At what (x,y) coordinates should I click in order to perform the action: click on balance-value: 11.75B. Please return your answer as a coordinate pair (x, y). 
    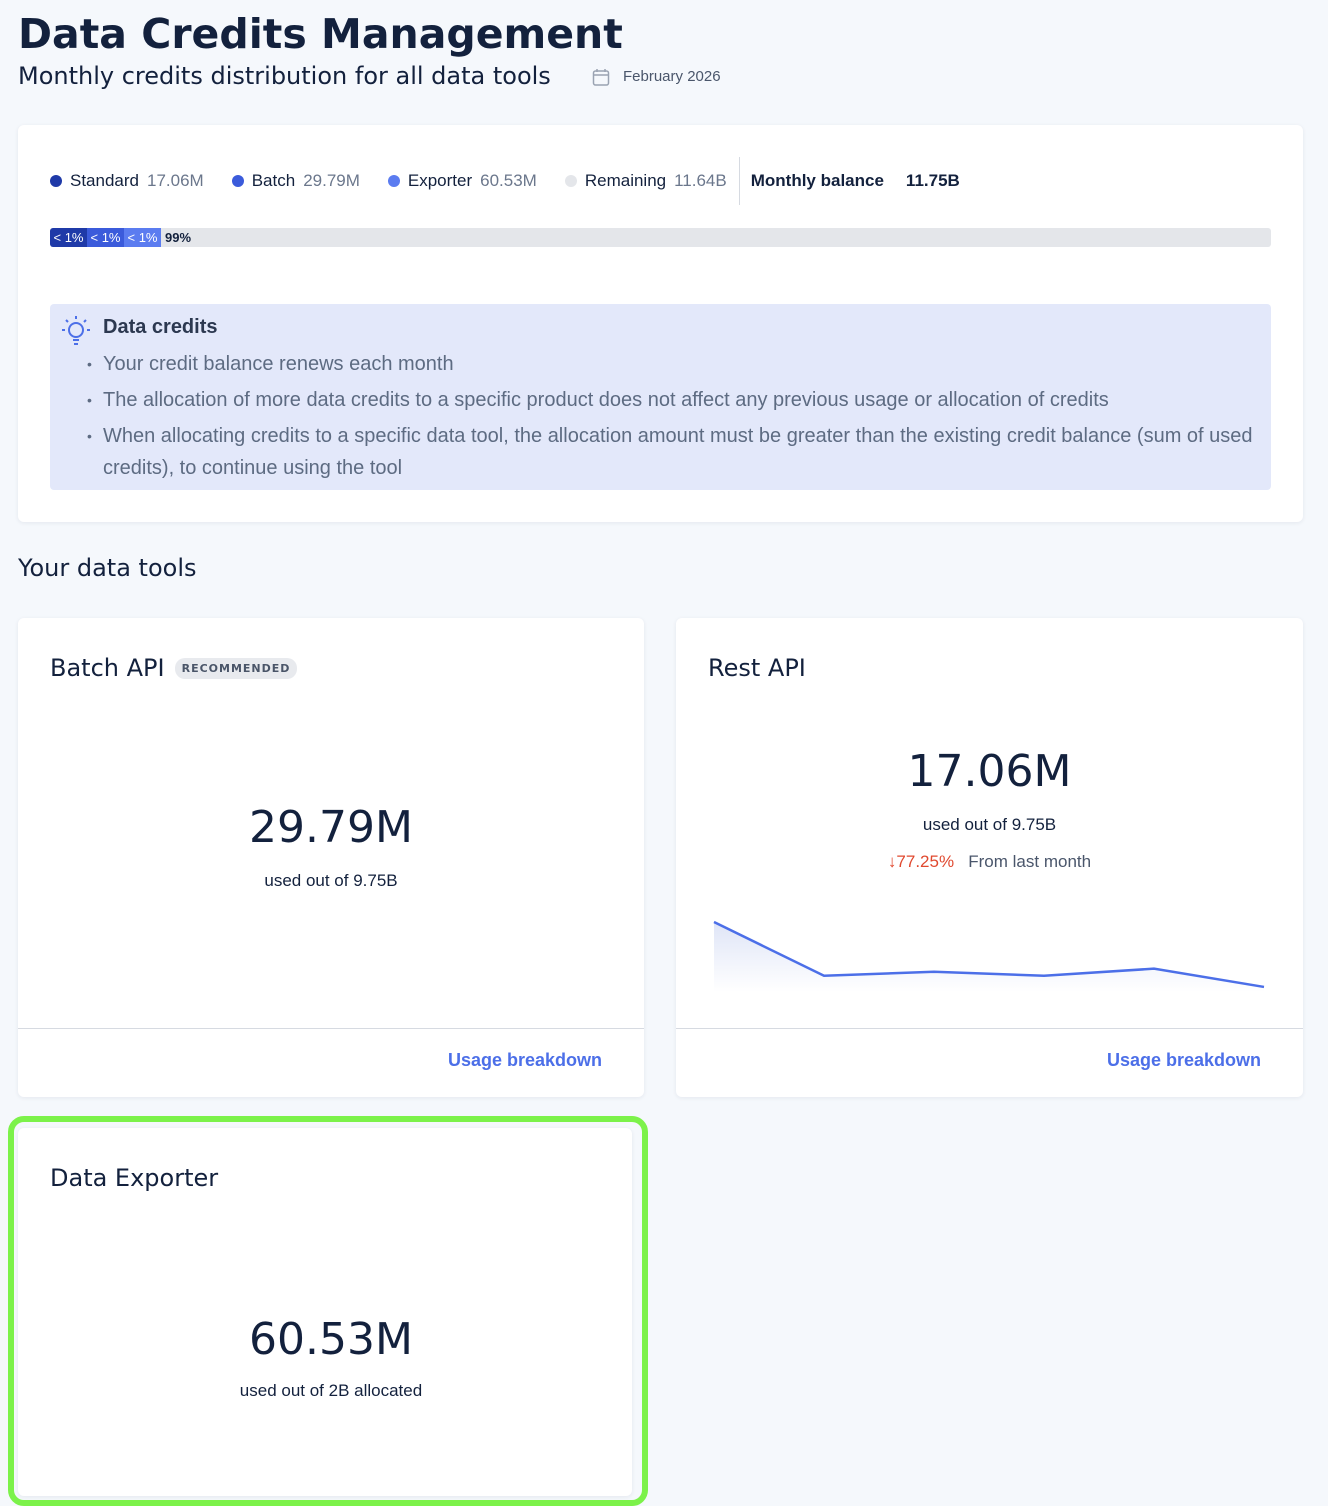
    Looking at the image, I should click on (932, 180).